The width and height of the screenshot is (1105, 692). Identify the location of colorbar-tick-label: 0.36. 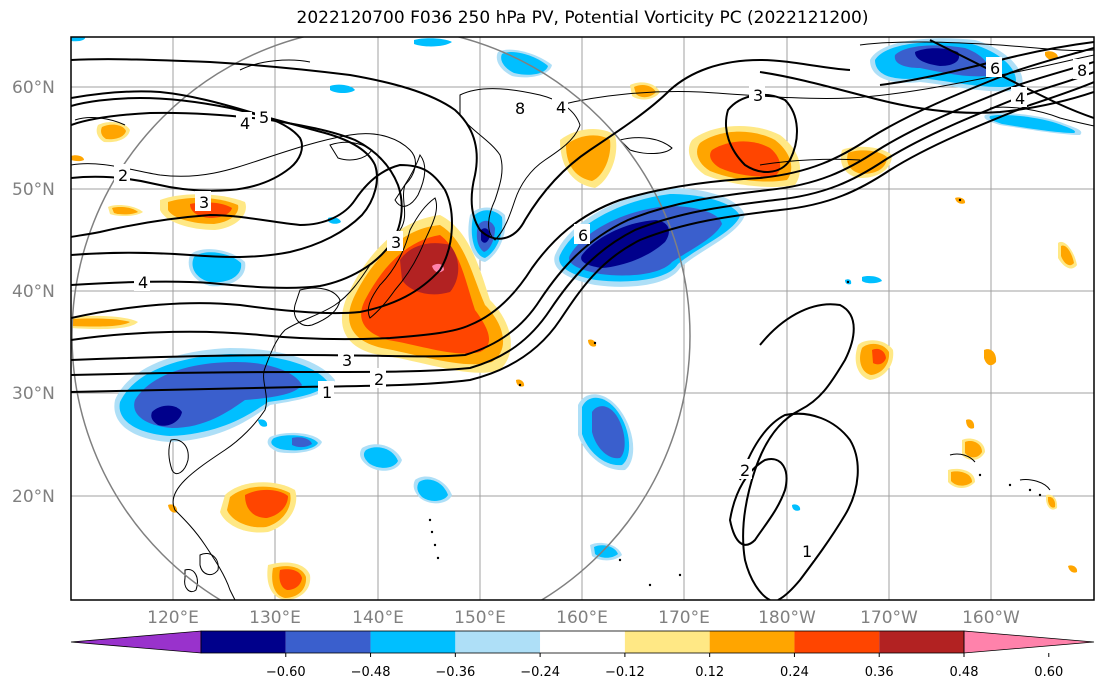
(879, 672).